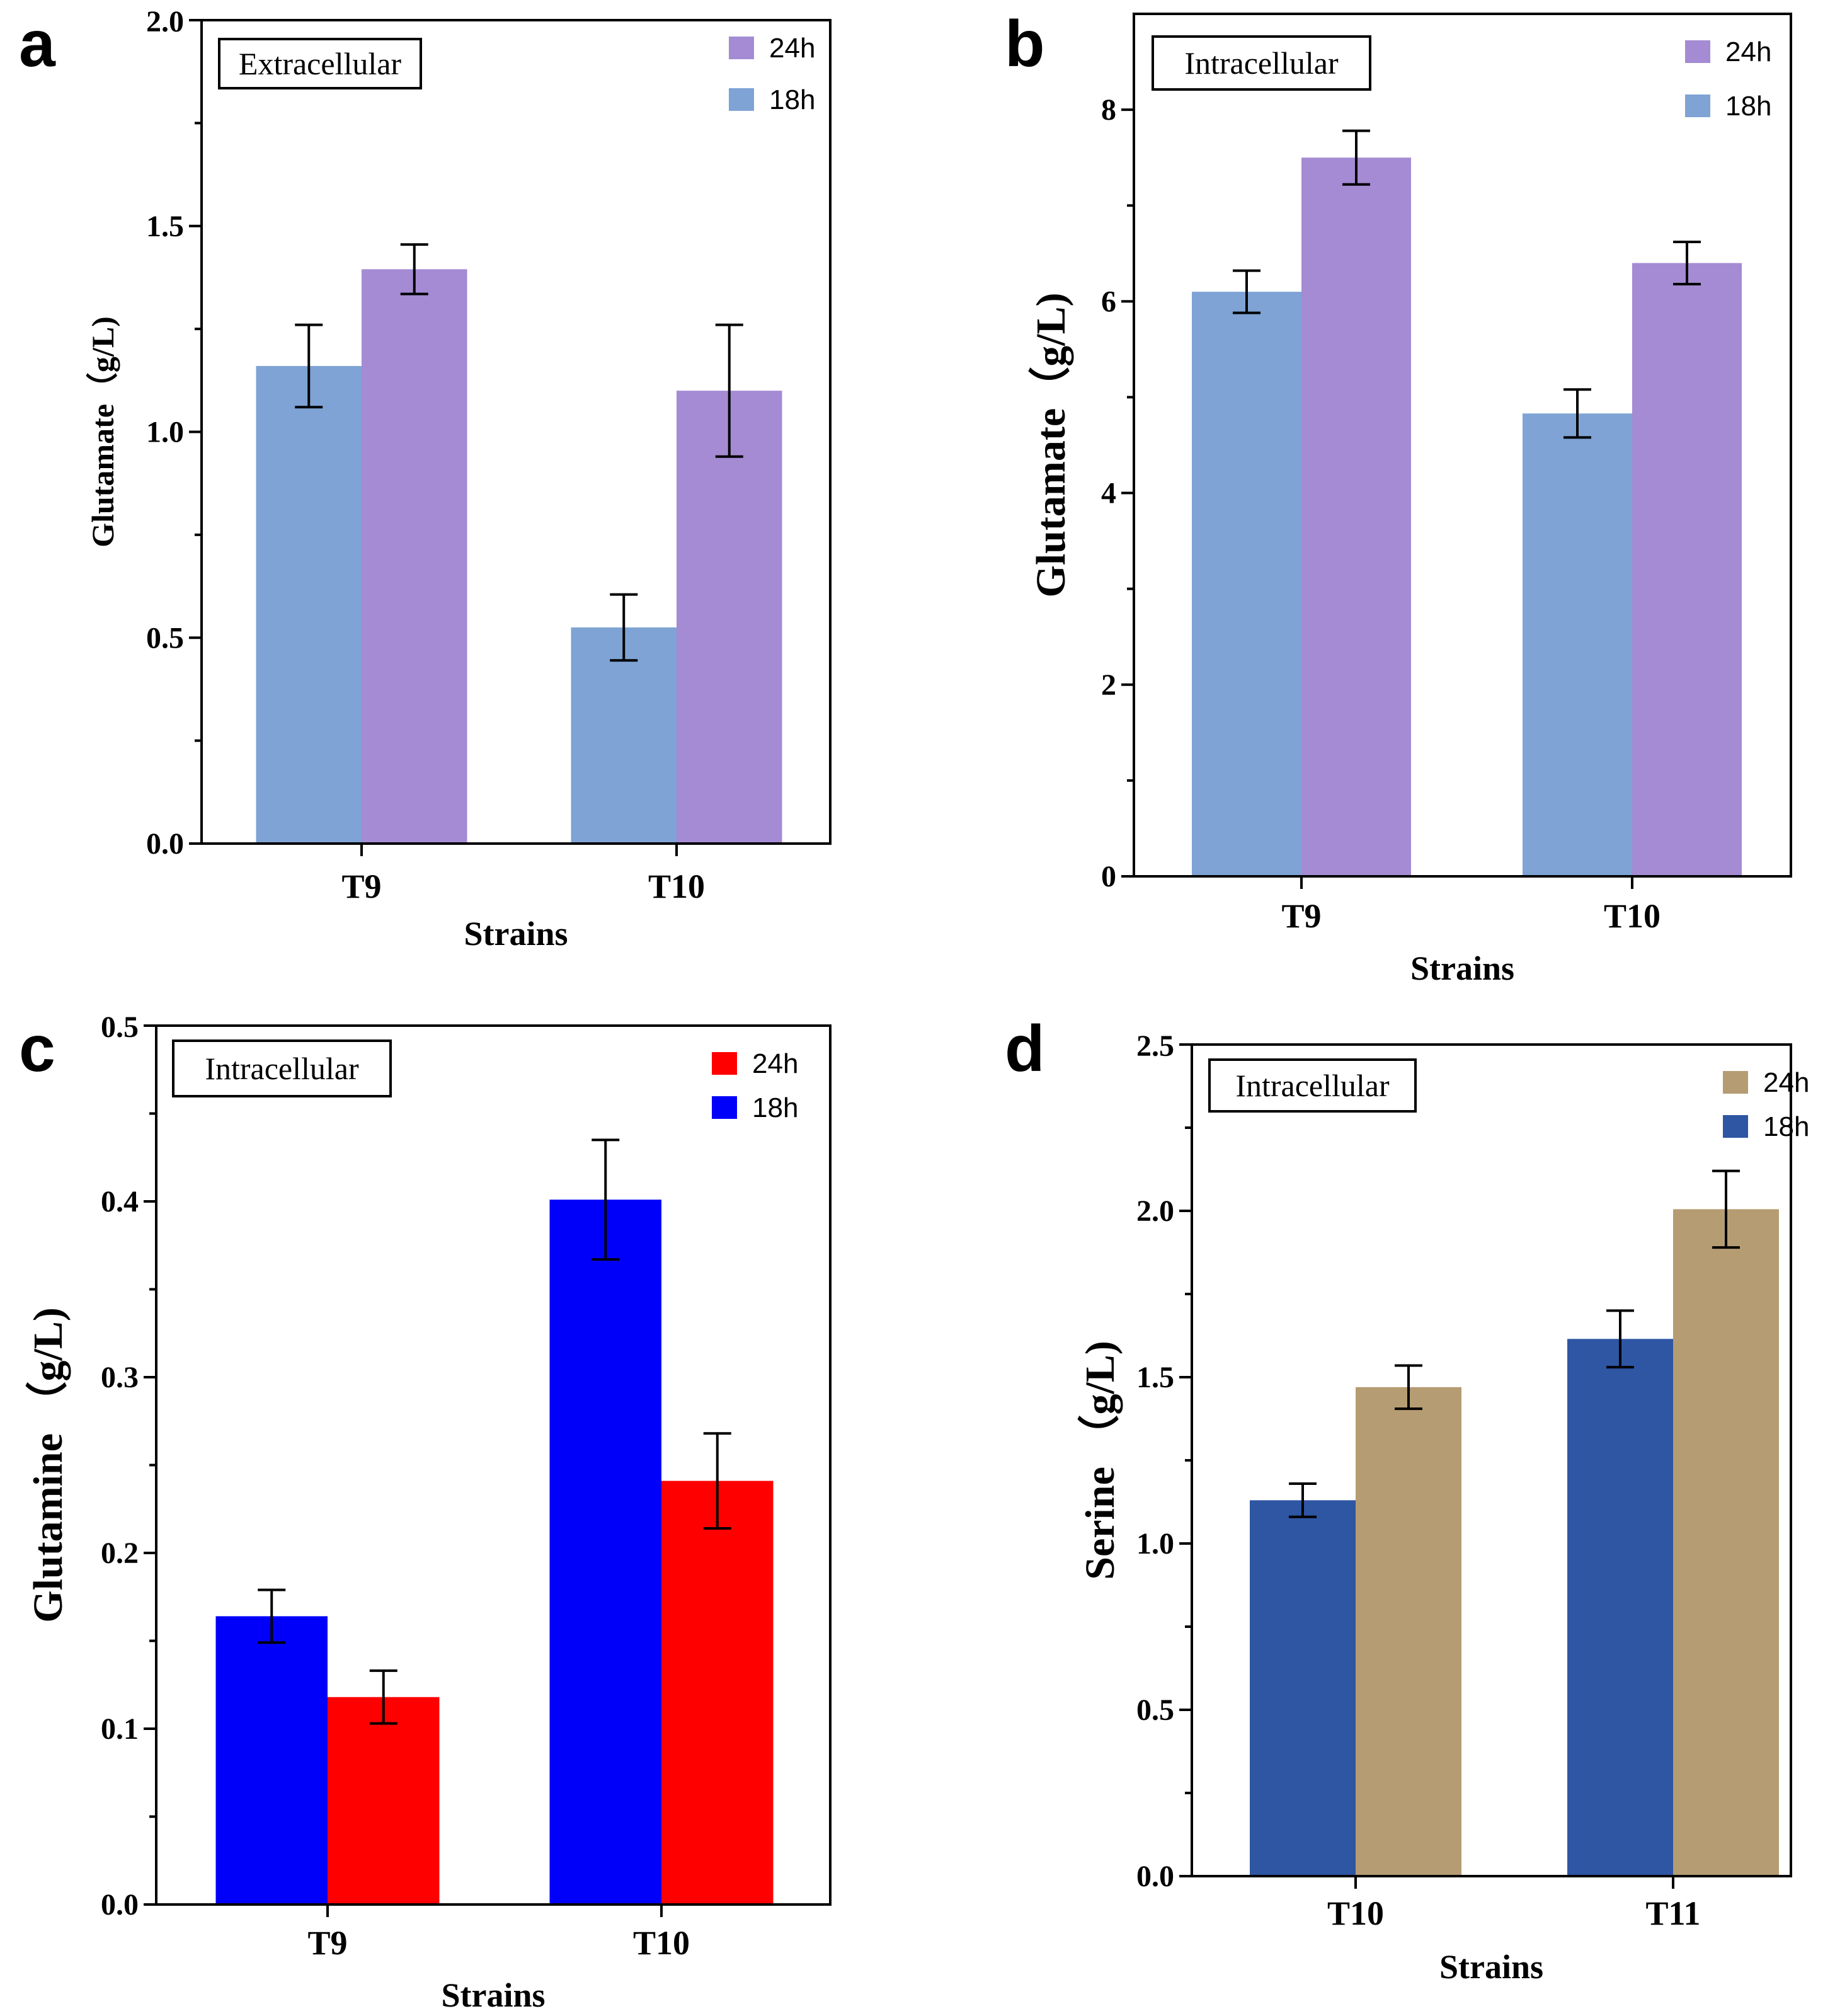  Describe the element at coordinates (1025, 44) in the screenshot. I see `panel-letter-b: b` at that location.